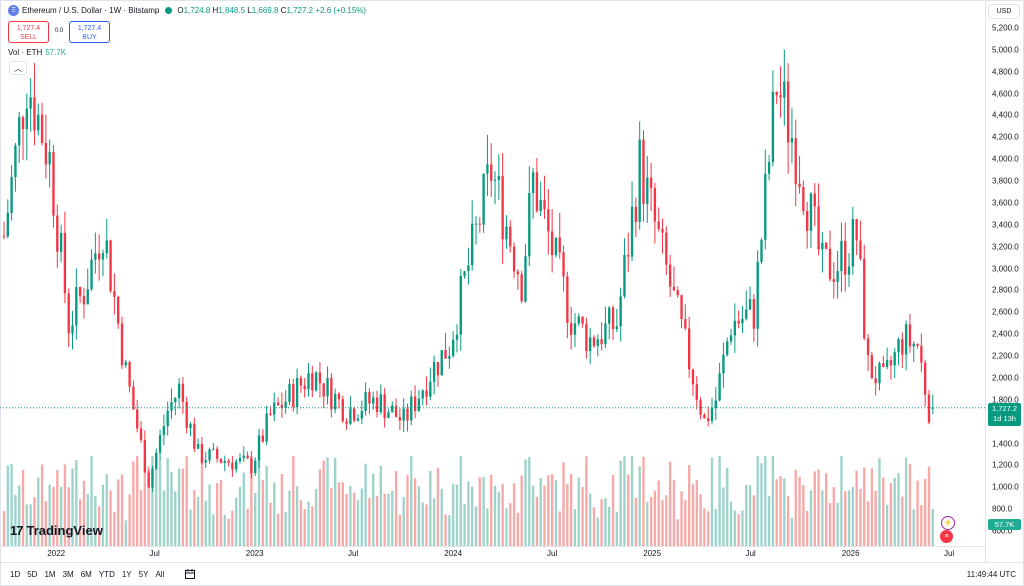 Image resolution: width=1024 pixels, height=586 pixels. Describe the element at coordinates (15, 574) in the screenshot. I see `range-button-1d: 1D` at that location.